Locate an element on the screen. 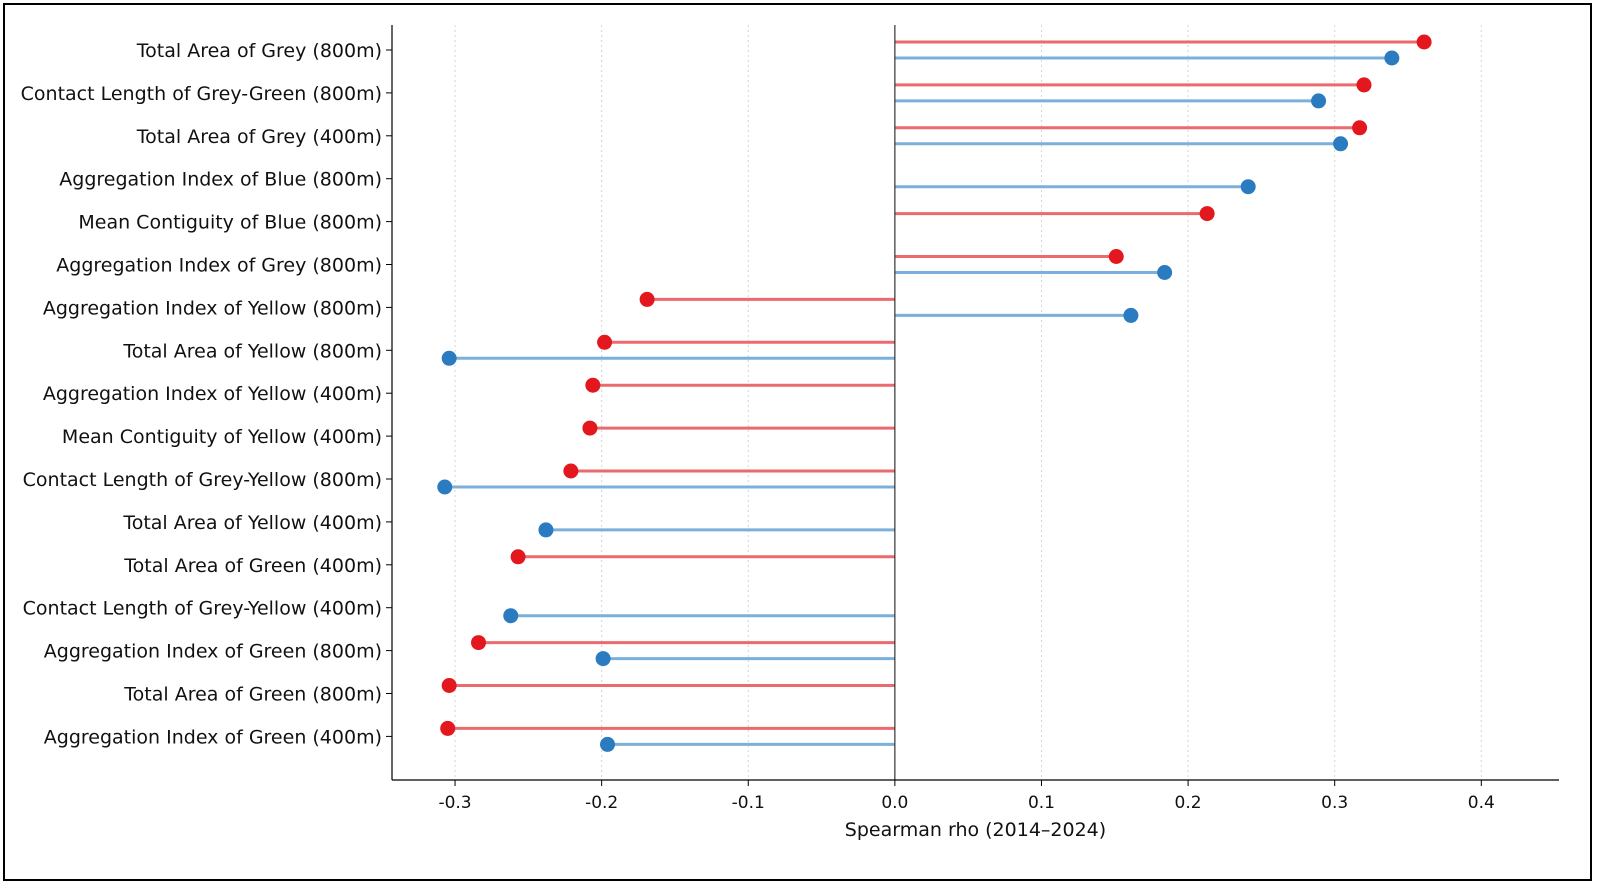  x-axis-title: Spearman rho (2014–2024) is located at coordinates (975, 830).